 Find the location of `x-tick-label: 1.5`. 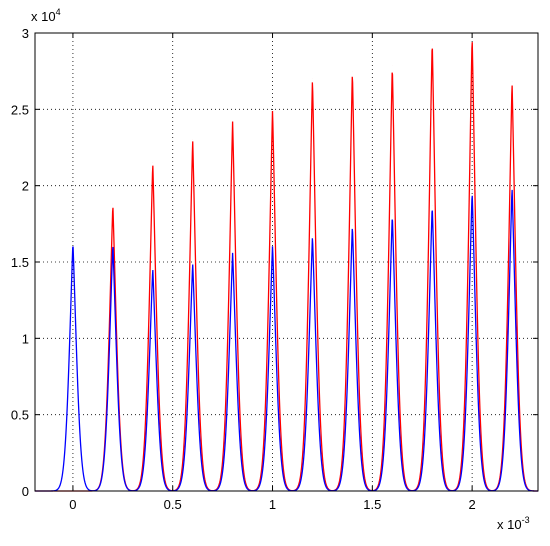

x-tick-label: 1.5 is located at coordinates (372, 504).